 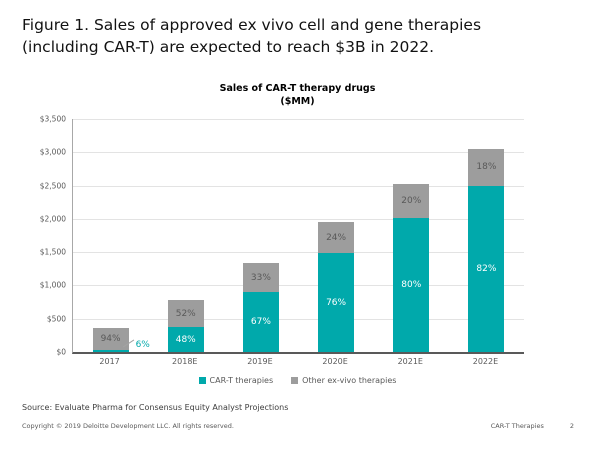 I want to click on y-axis-tick-label: $1,000, so click(x=52, y=285).